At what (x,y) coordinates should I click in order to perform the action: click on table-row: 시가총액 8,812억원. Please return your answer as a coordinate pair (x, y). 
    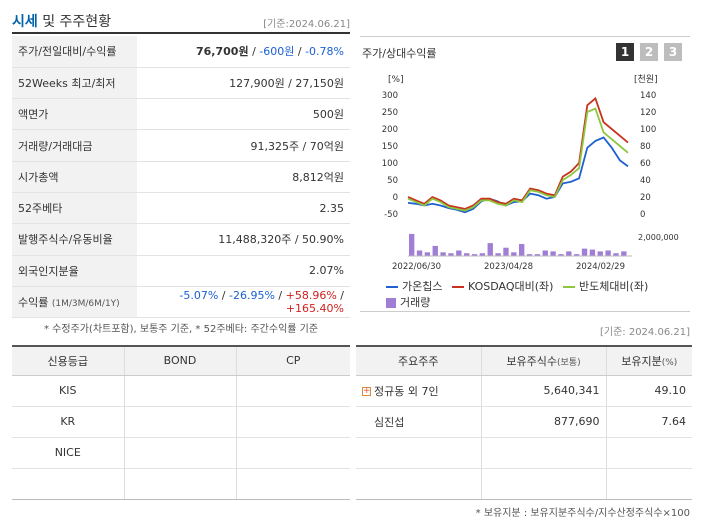
    Looking at the image, I should click on (181, 177).